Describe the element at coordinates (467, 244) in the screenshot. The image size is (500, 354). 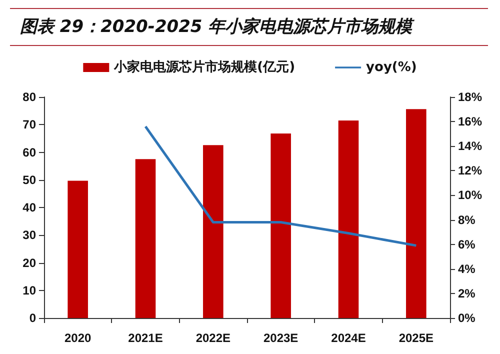
I see `y2-tick-label: 6%` at that location.